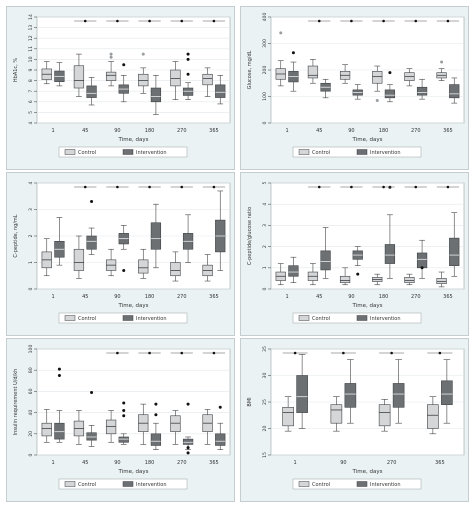  Describe the element at coordinates (31, 49) in the screenshot. I see `y-tick-label: 11` at that location.